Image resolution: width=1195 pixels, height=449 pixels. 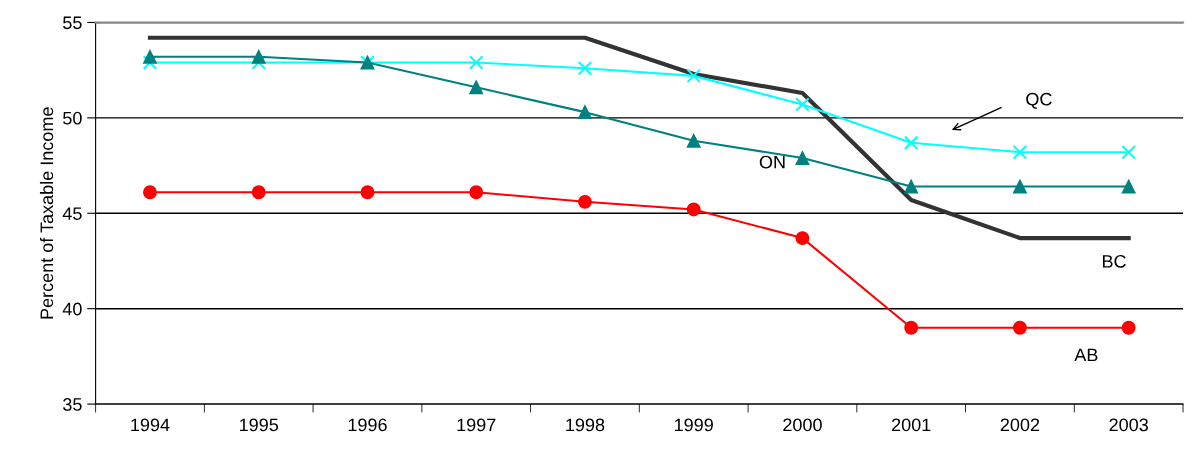 I want to click on y-tick-label: 35, so click(x=72, y=404).